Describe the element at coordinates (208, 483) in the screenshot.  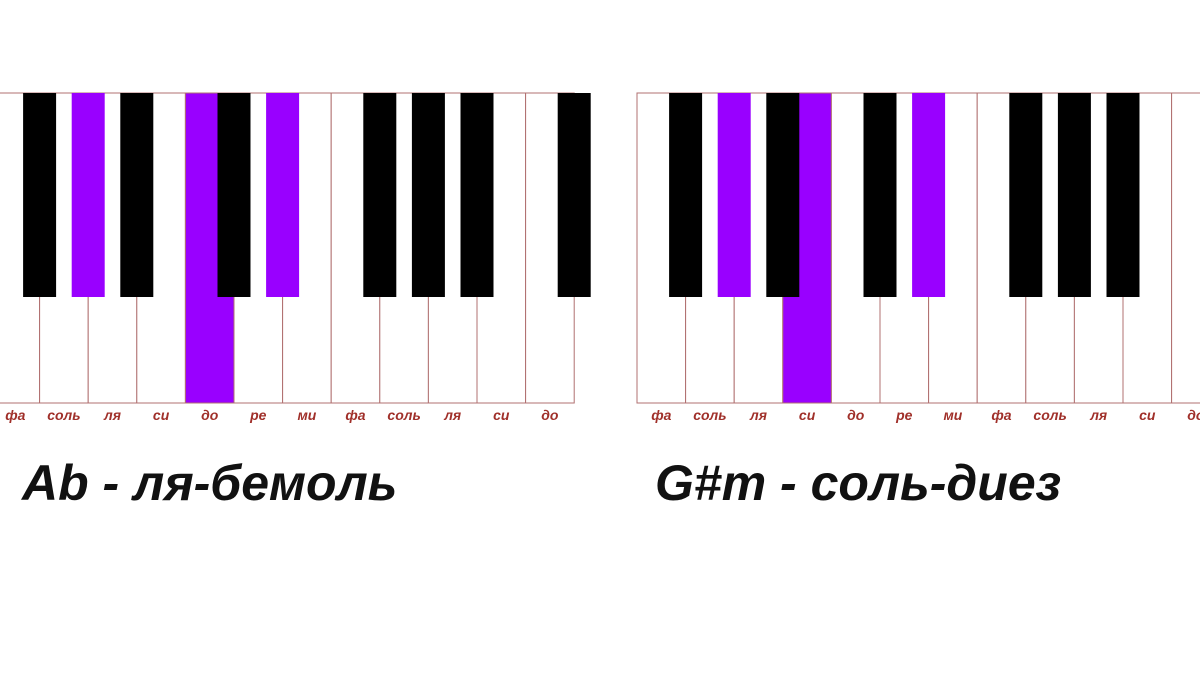
I see `chord-caption: Ab - ля-бемоль` at that location.